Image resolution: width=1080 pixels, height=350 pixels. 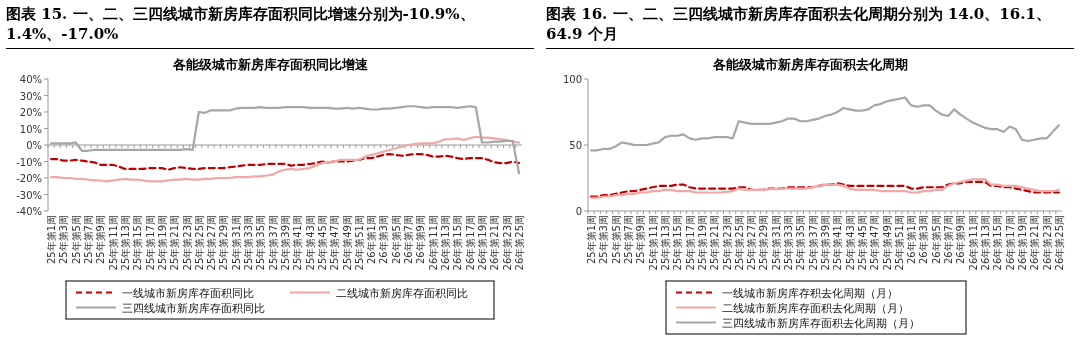 What do you see at coordinates (575, 145) in the screenshot?
I see `y-tick-label: 50` at bounding box center [575, 145].